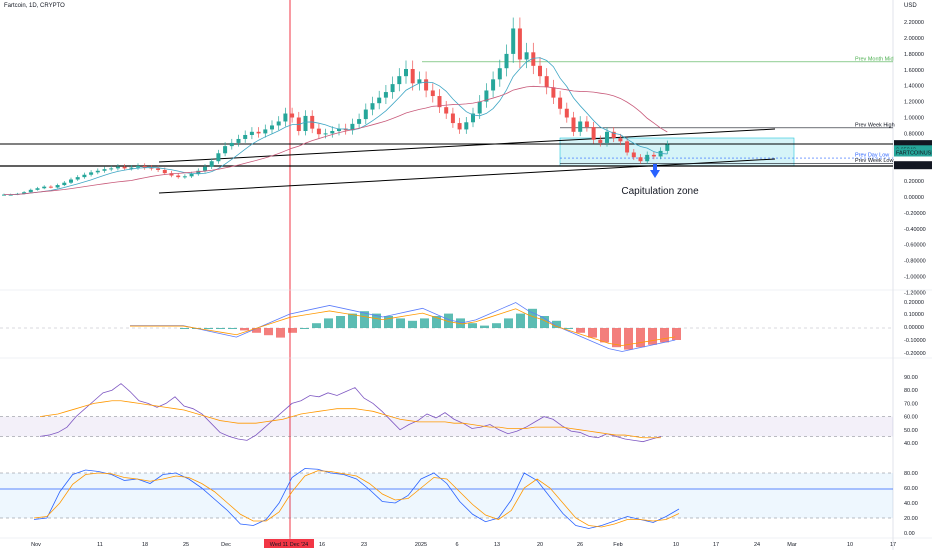  I want to click on x-axis-tick-label: 24, so click(757, 545).